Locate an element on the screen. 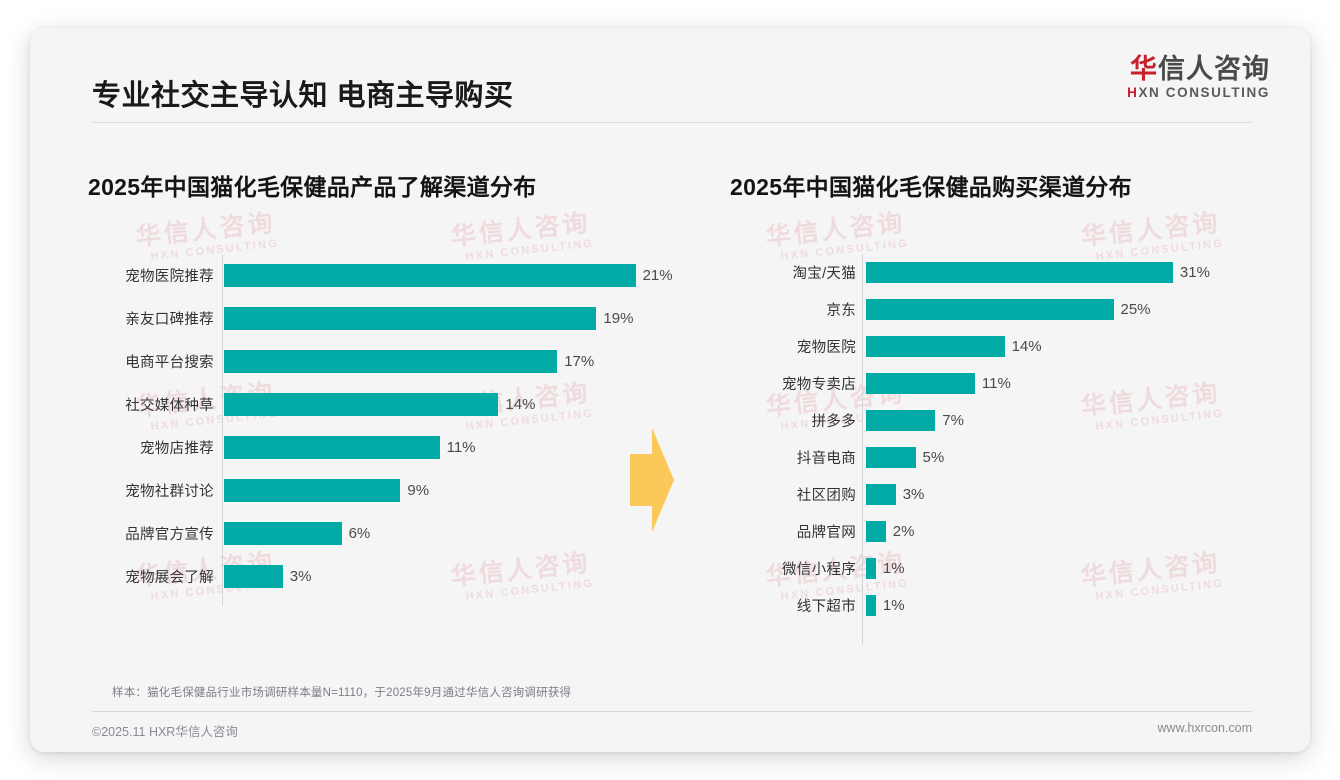 The image size is (1340, 780). bar-row: 宠物医院 14% is located at coordinates (1000, 346).